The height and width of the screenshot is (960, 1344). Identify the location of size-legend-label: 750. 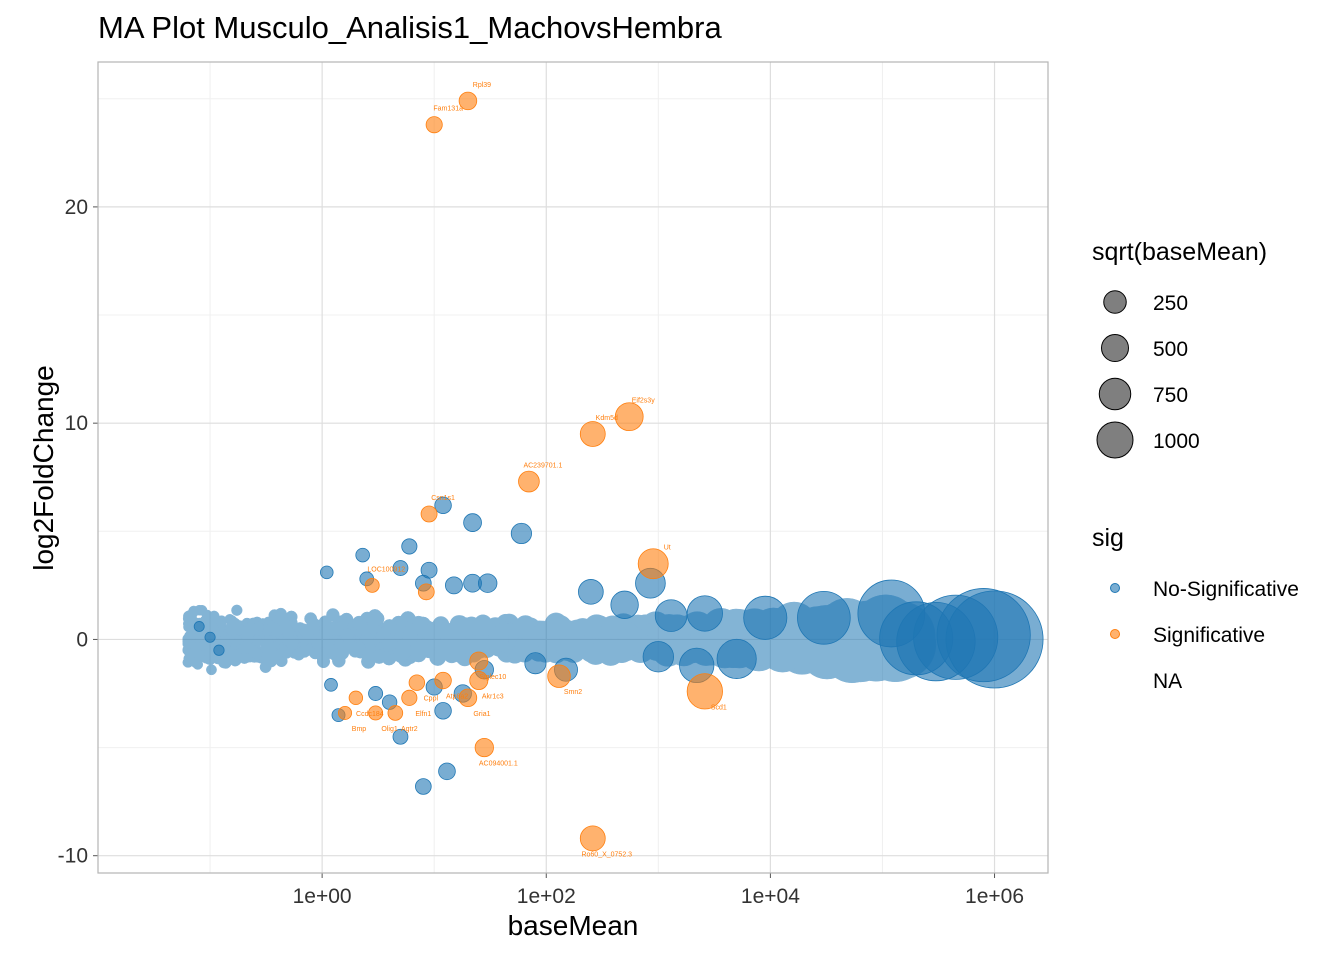
(1170, 395).